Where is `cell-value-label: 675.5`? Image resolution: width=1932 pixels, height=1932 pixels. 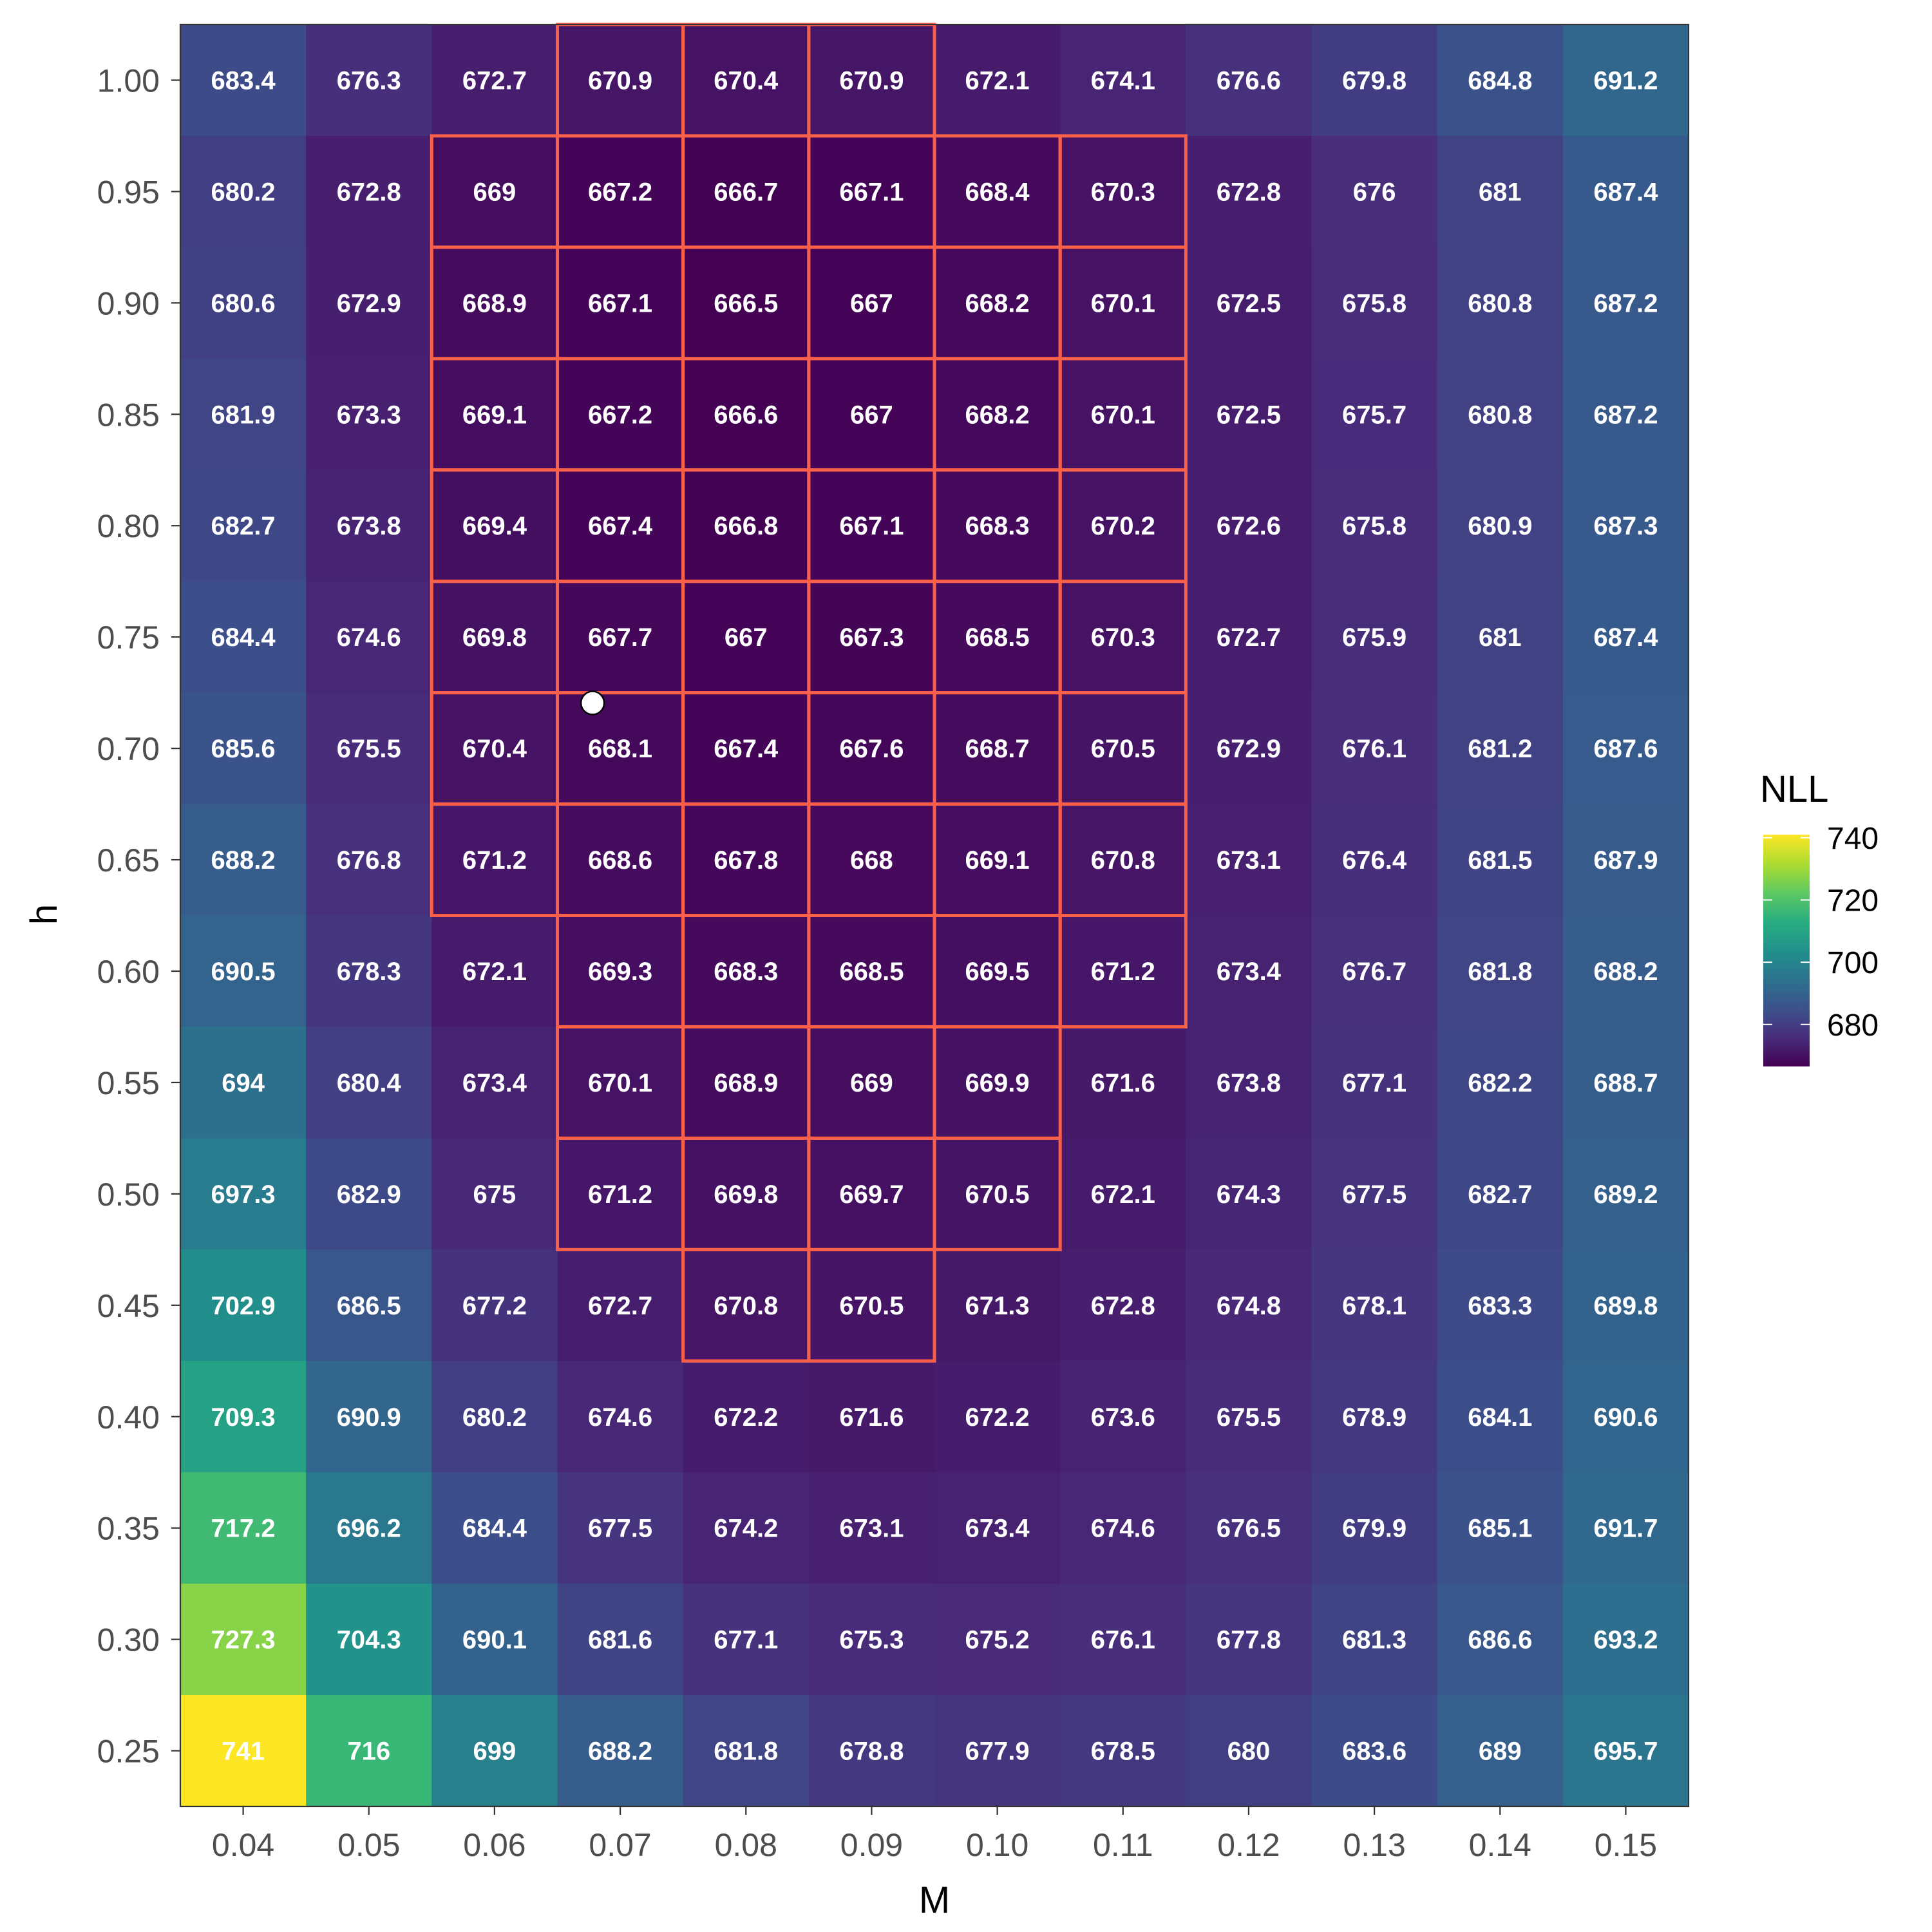 cell-value-label: 675.5 is located at coordinates (1249, 1417).